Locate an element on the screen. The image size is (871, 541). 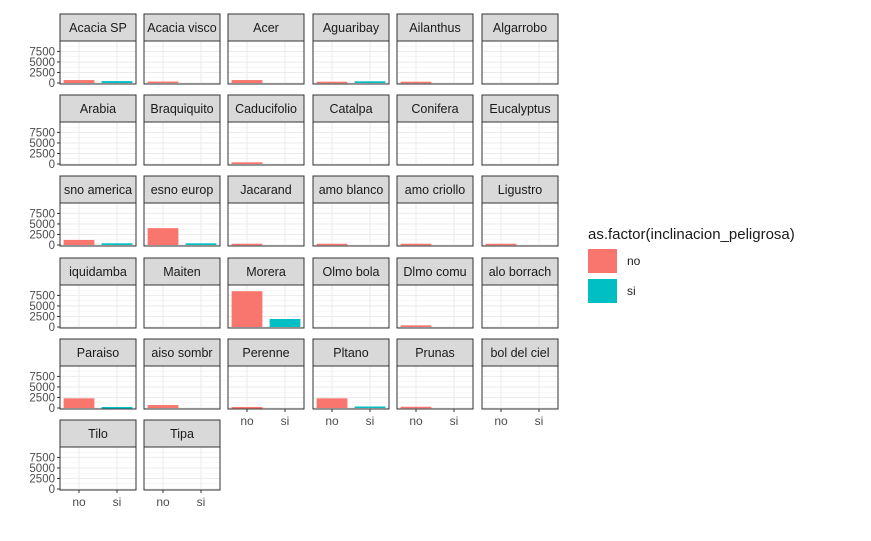
facet-strip-label: Algarrobo is located at coordinates (520, 28).